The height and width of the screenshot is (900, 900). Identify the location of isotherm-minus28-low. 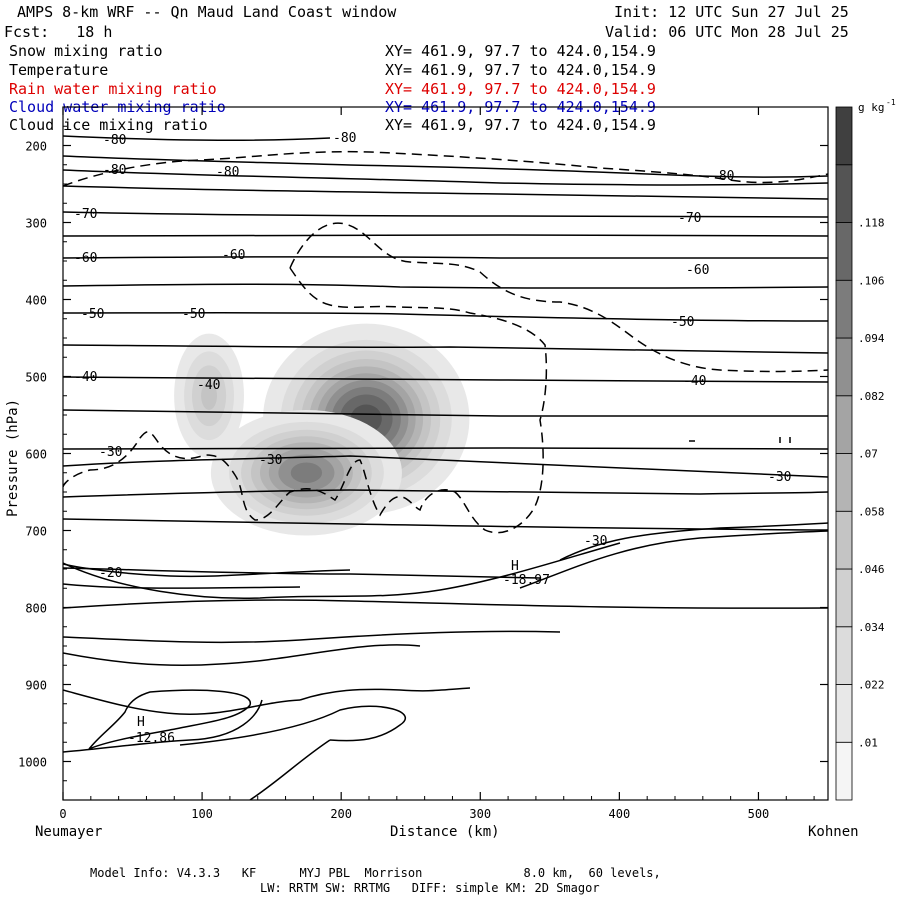
(182, 586).